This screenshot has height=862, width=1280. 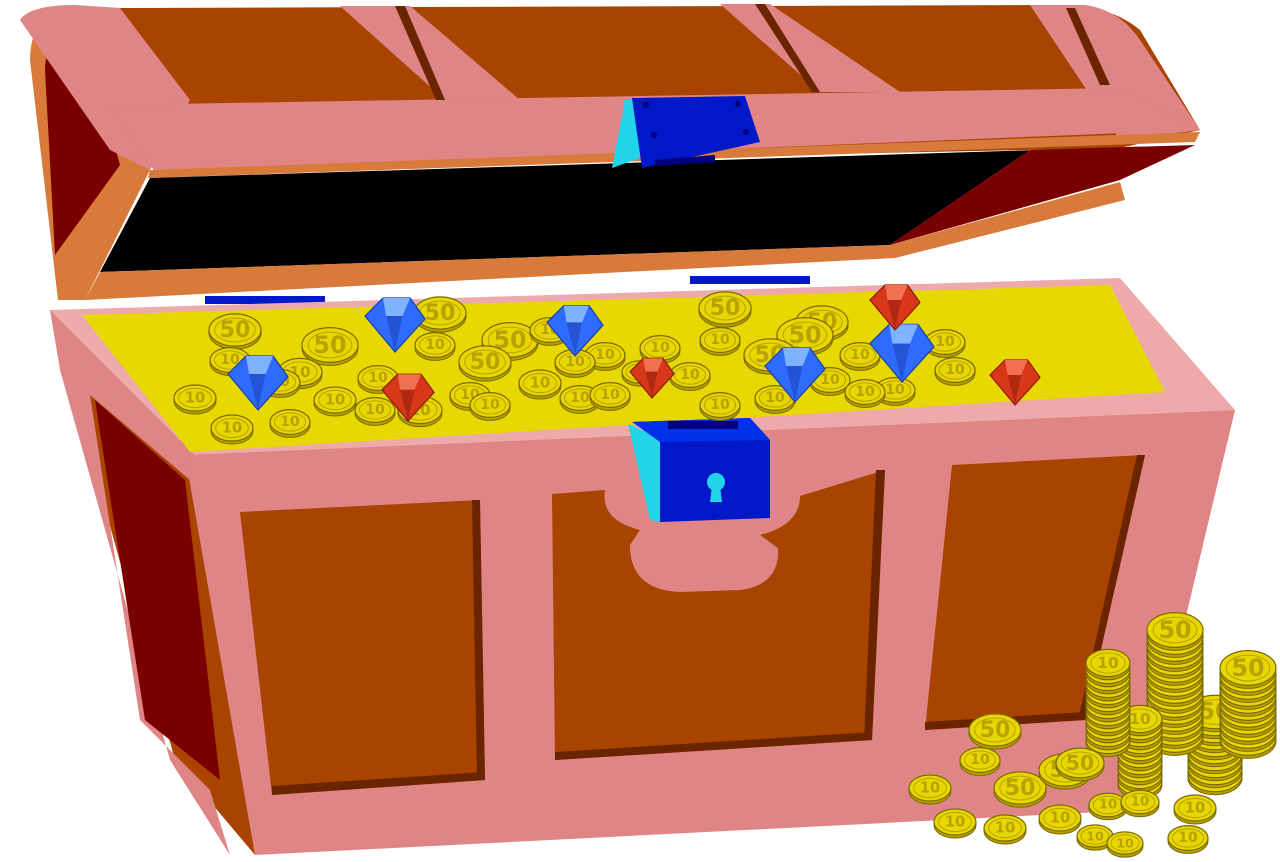 What do you see at coordinates (750, 280) in the screenshot?
I see `hinge-right` at bounding box center [750, 280].